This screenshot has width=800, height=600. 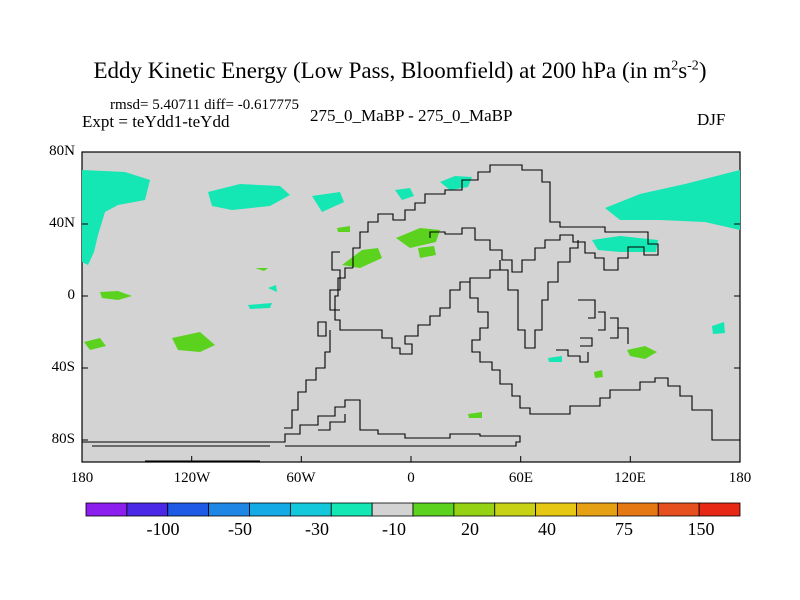 I want to click on coastline-india, so click(x=539, y=294).